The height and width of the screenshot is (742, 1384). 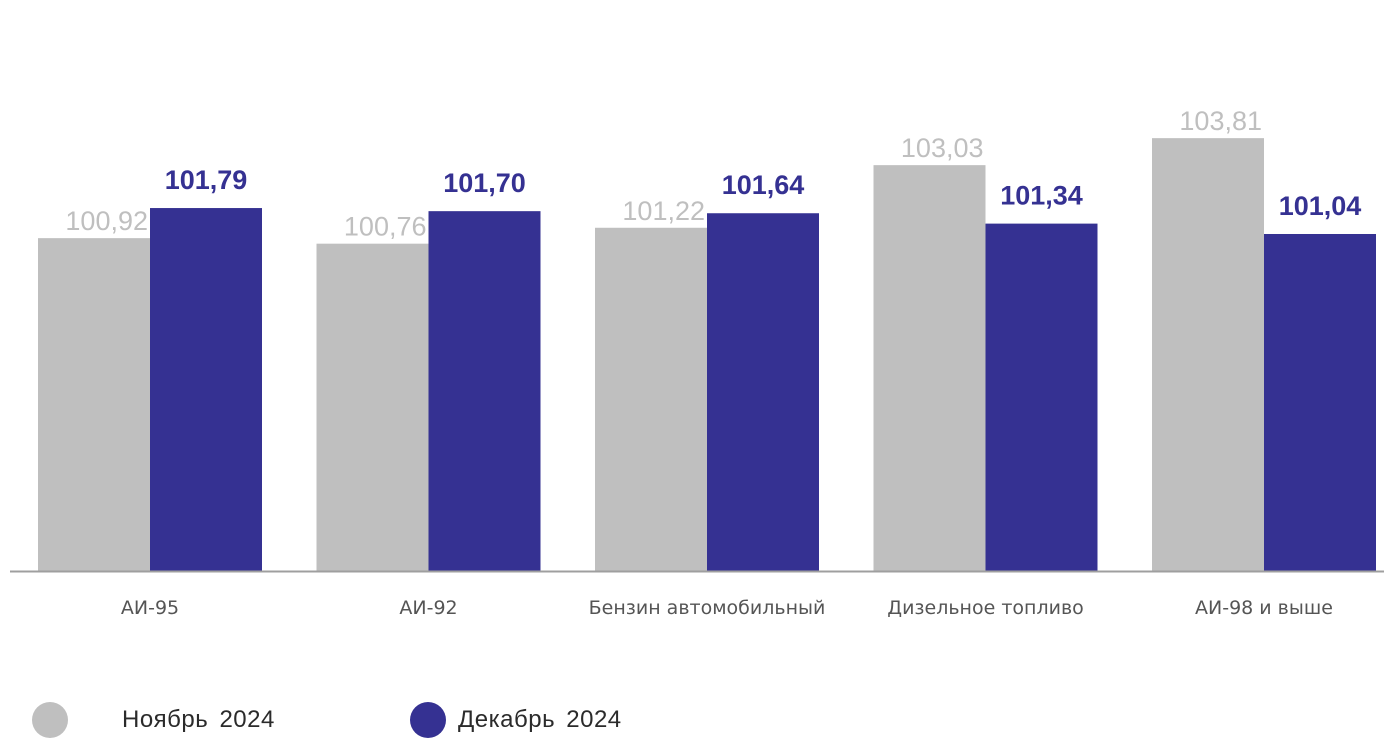 What do you see at coordinates (484, 183) in the screenshot?
I see `value-label-december-ai-92: 101,70` at bounding box center [484, 183].